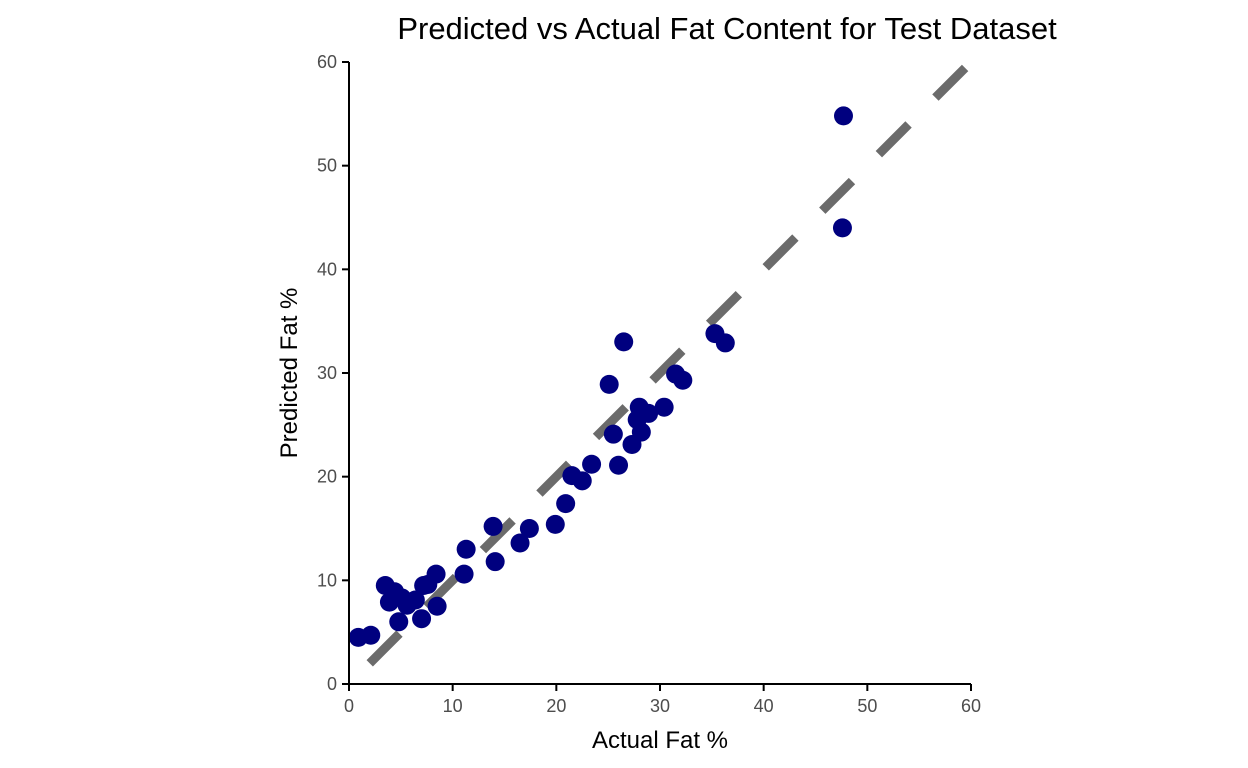 This screenshot has width=1248, height=768. I want to click on x-axis-title: Actual Fat %, so click(660, 740).